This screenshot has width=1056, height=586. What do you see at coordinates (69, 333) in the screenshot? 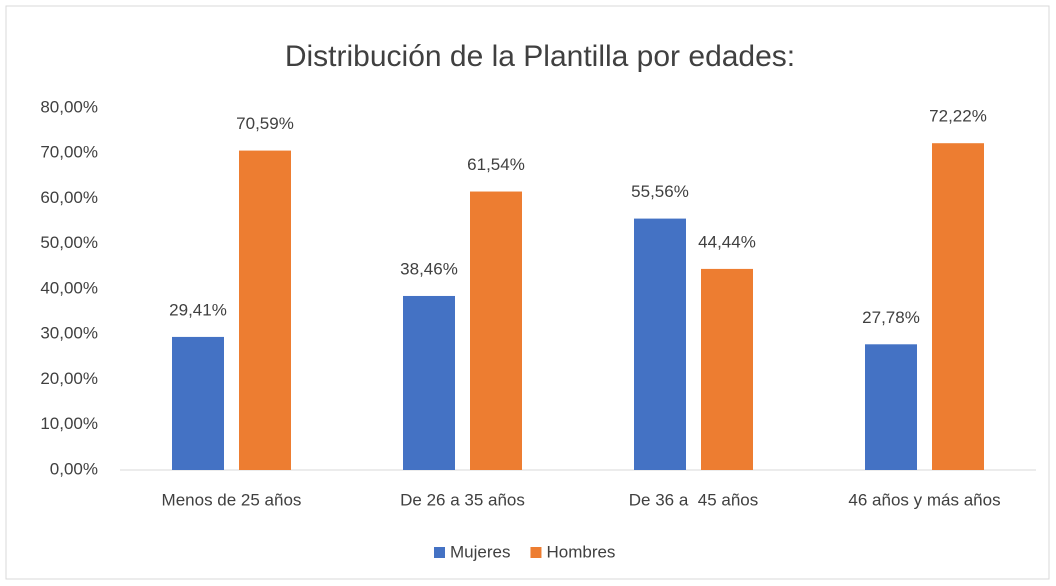
I see `y-tick-label: 30,00%` at bounding box center [69, 333].